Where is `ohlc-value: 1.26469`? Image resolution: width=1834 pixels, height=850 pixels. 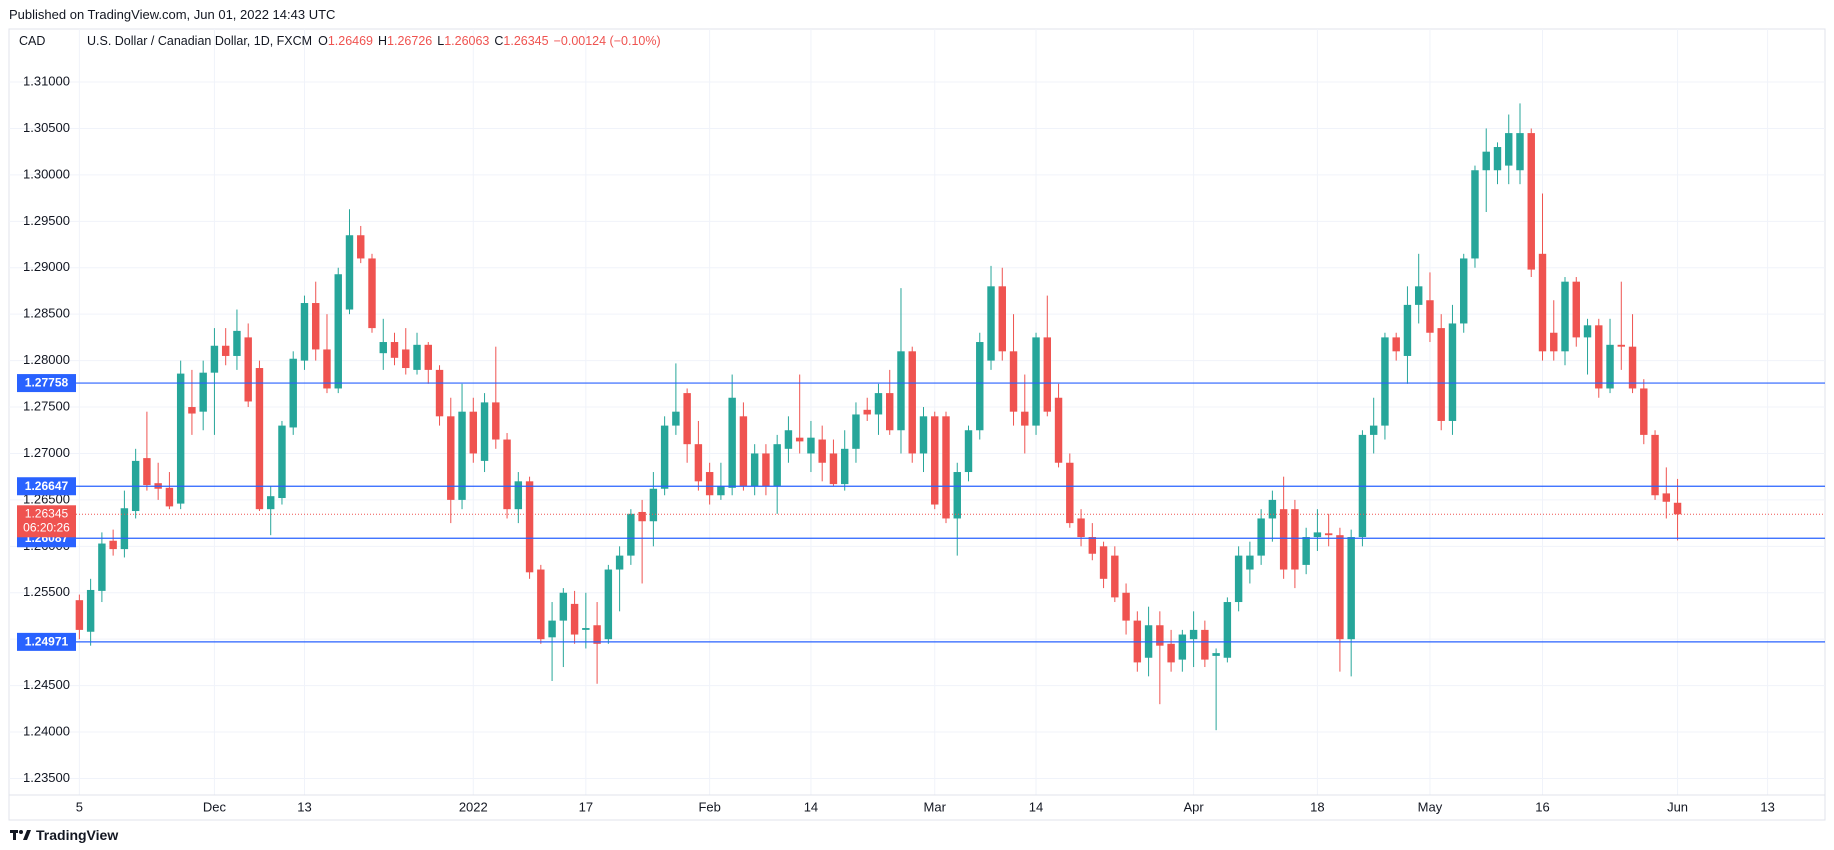
ohlc-value: 1.26469 is located at coordinates (350, 41).